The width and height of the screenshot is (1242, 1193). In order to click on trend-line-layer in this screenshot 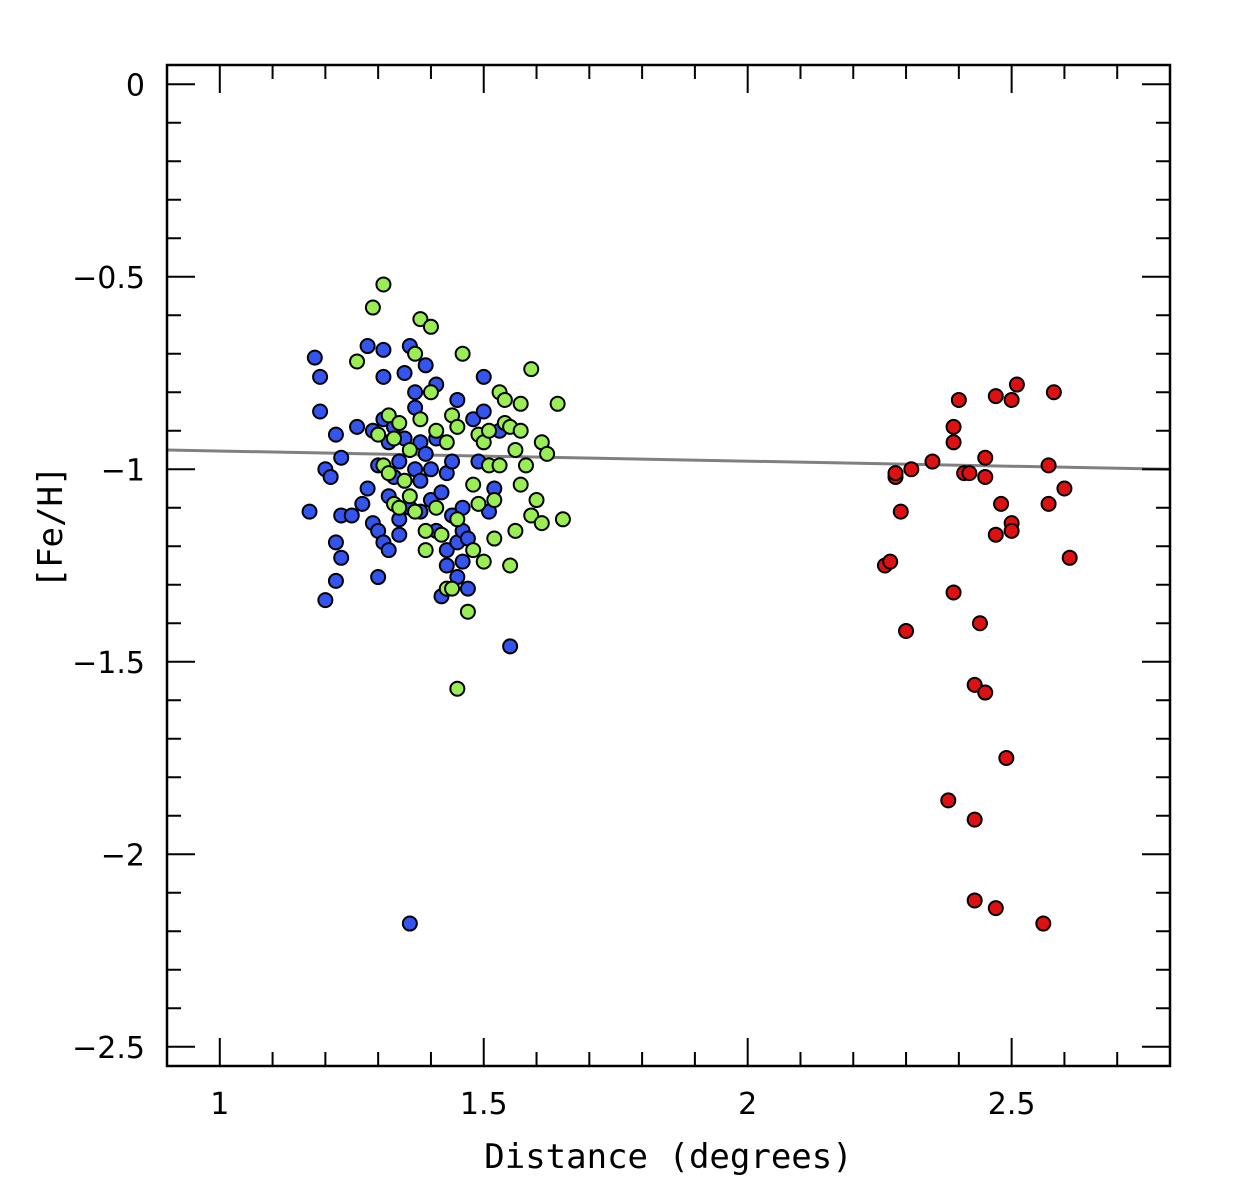, I will do `click(668, 459)`.